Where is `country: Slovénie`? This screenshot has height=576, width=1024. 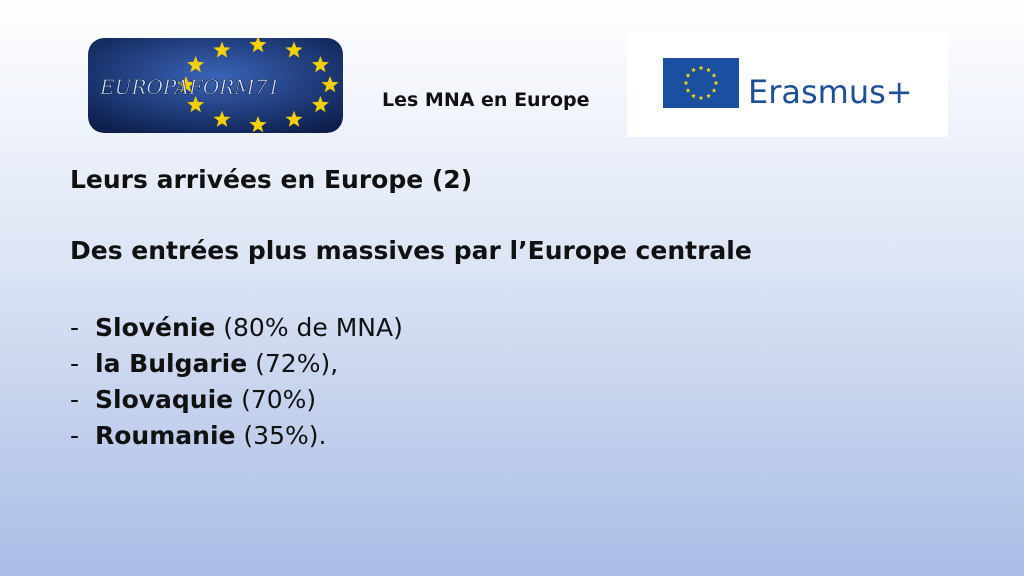
country: Slovénie is located at coordinates (155, 327).